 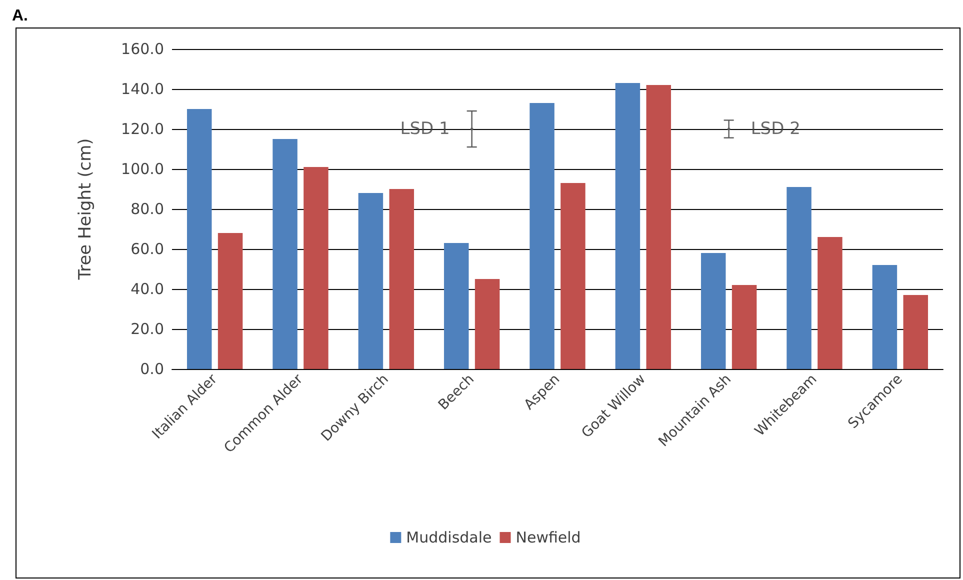 What do you see at coordinates (142, 89) in the screenshot?
I see `y-tick-label: 140.0` at bounding box center [142, 89].